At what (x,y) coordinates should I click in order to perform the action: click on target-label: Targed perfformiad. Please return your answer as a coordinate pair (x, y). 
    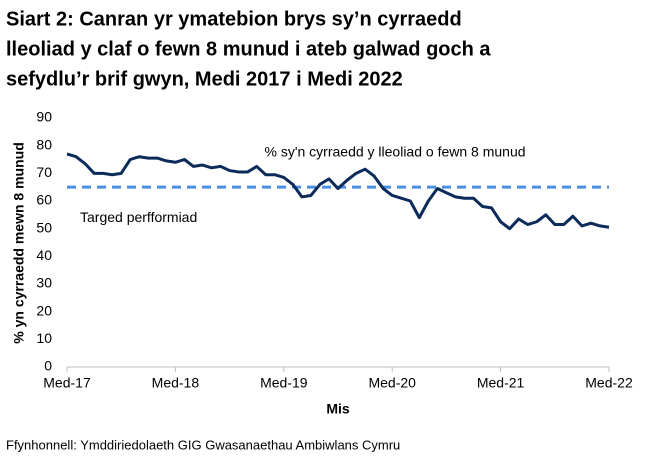
    Looking at the image, I should click on (138, 217).